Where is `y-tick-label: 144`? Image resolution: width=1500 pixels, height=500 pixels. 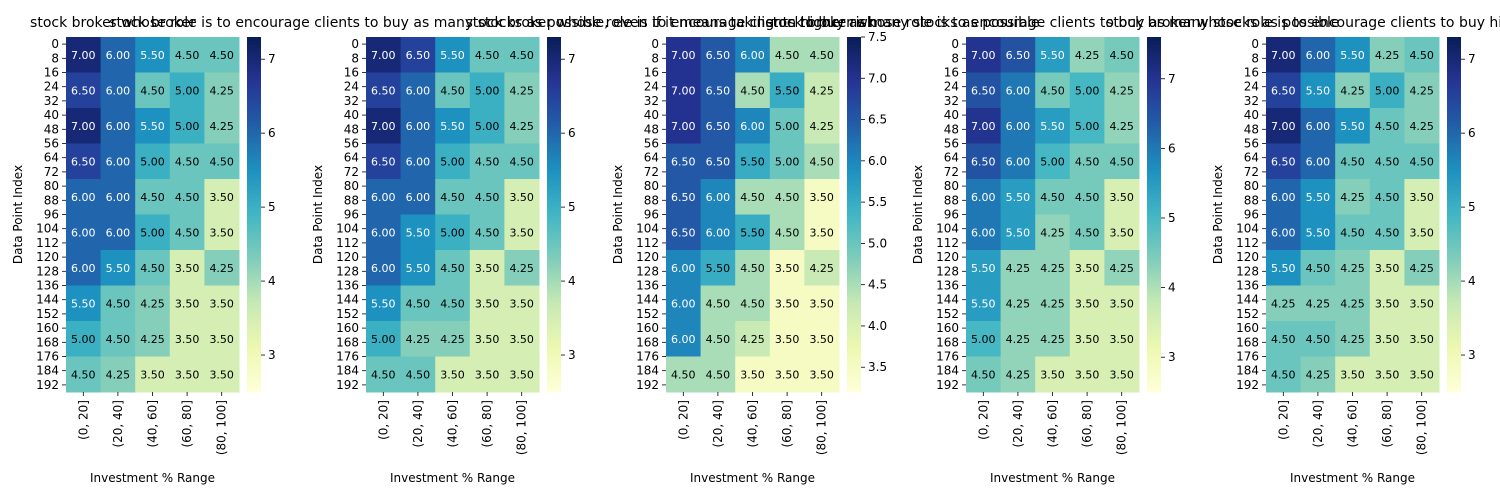
y-tick-label: 144 is located at coordinates (347, 300).